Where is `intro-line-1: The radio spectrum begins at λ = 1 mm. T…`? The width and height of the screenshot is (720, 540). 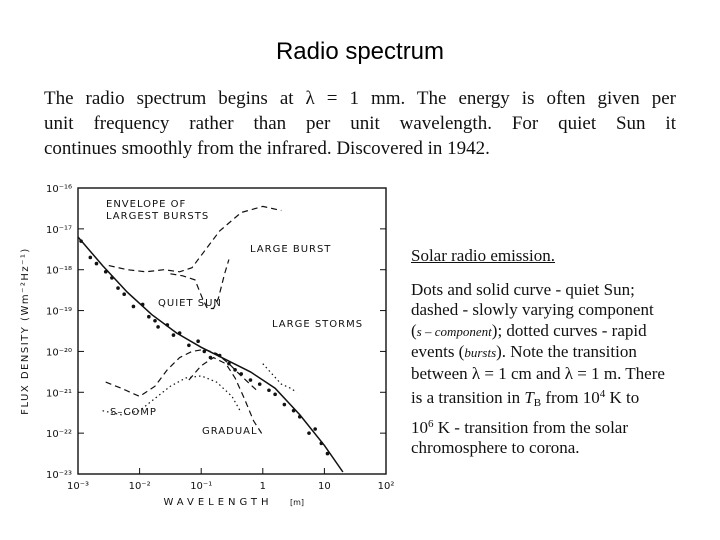 intro-line-1: The radio spectrum begins at λ = 1 mm. T… is located at coordinates (360, 98).